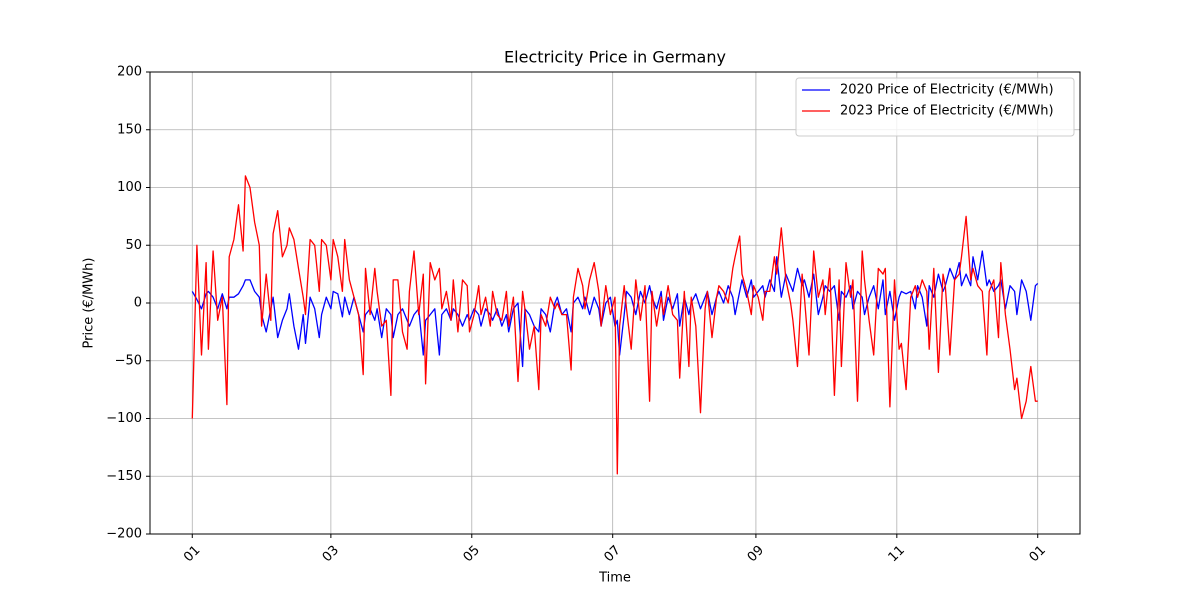  I want to click on y-tick-label: 100, so click(129, 187).